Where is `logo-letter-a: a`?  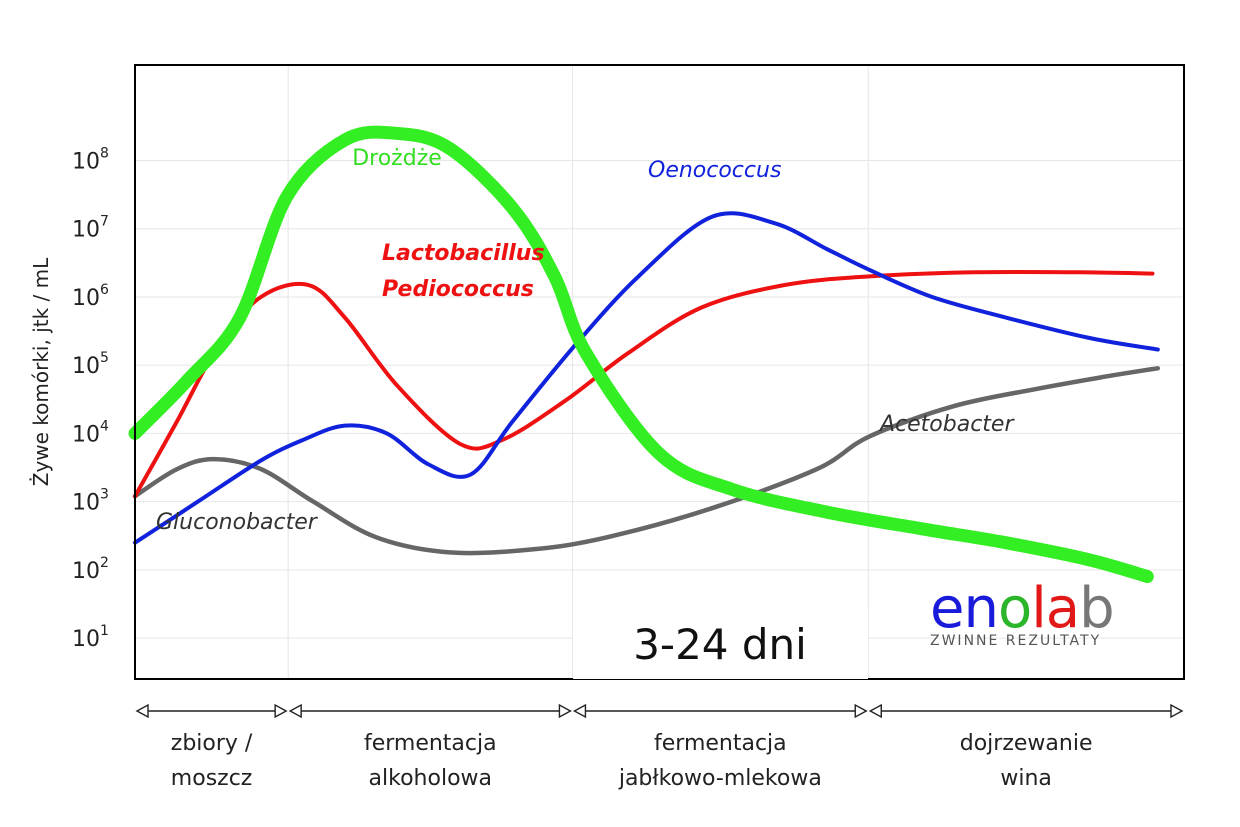 logo-letter-a: a is located at coordinates (1062, 608).